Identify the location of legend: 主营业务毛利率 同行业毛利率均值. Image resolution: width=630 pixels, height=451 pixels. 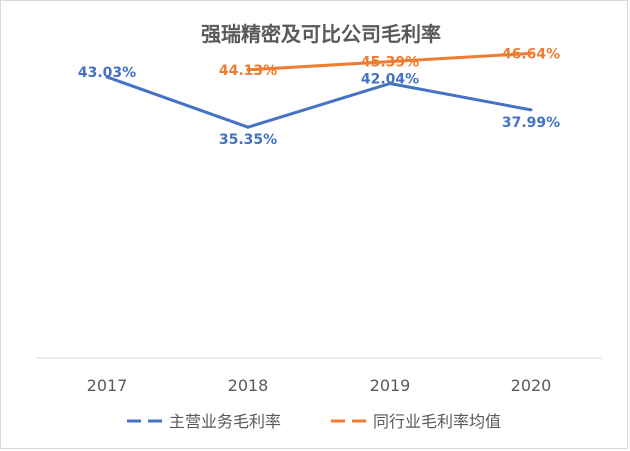
(314, 421).